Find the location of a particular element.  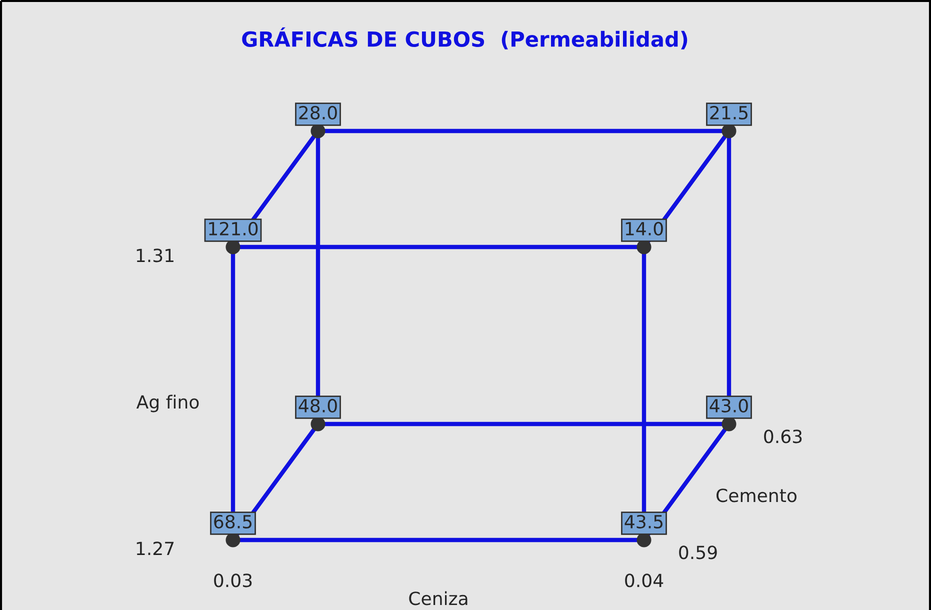

data-label: 43.5 is located at coordinates (643, 521).